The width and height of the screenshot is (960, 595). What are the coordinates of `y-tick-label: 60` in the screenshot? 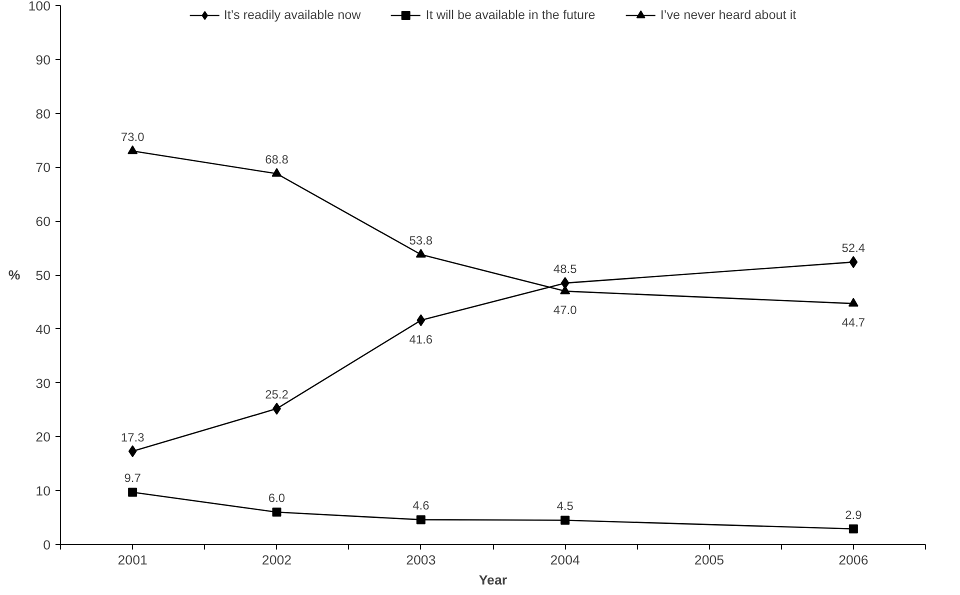 It's located at (43, 222).